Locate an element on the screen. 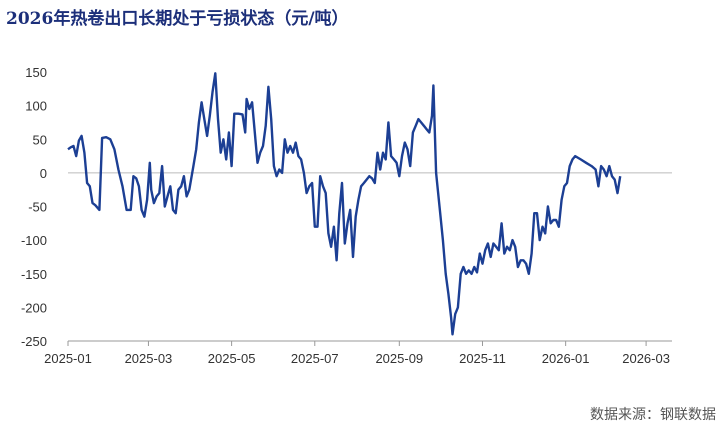 Image resolution: width=726 pixels, height=431 pixels. y-tick-label: 0 is located at coordinates (43, 173).